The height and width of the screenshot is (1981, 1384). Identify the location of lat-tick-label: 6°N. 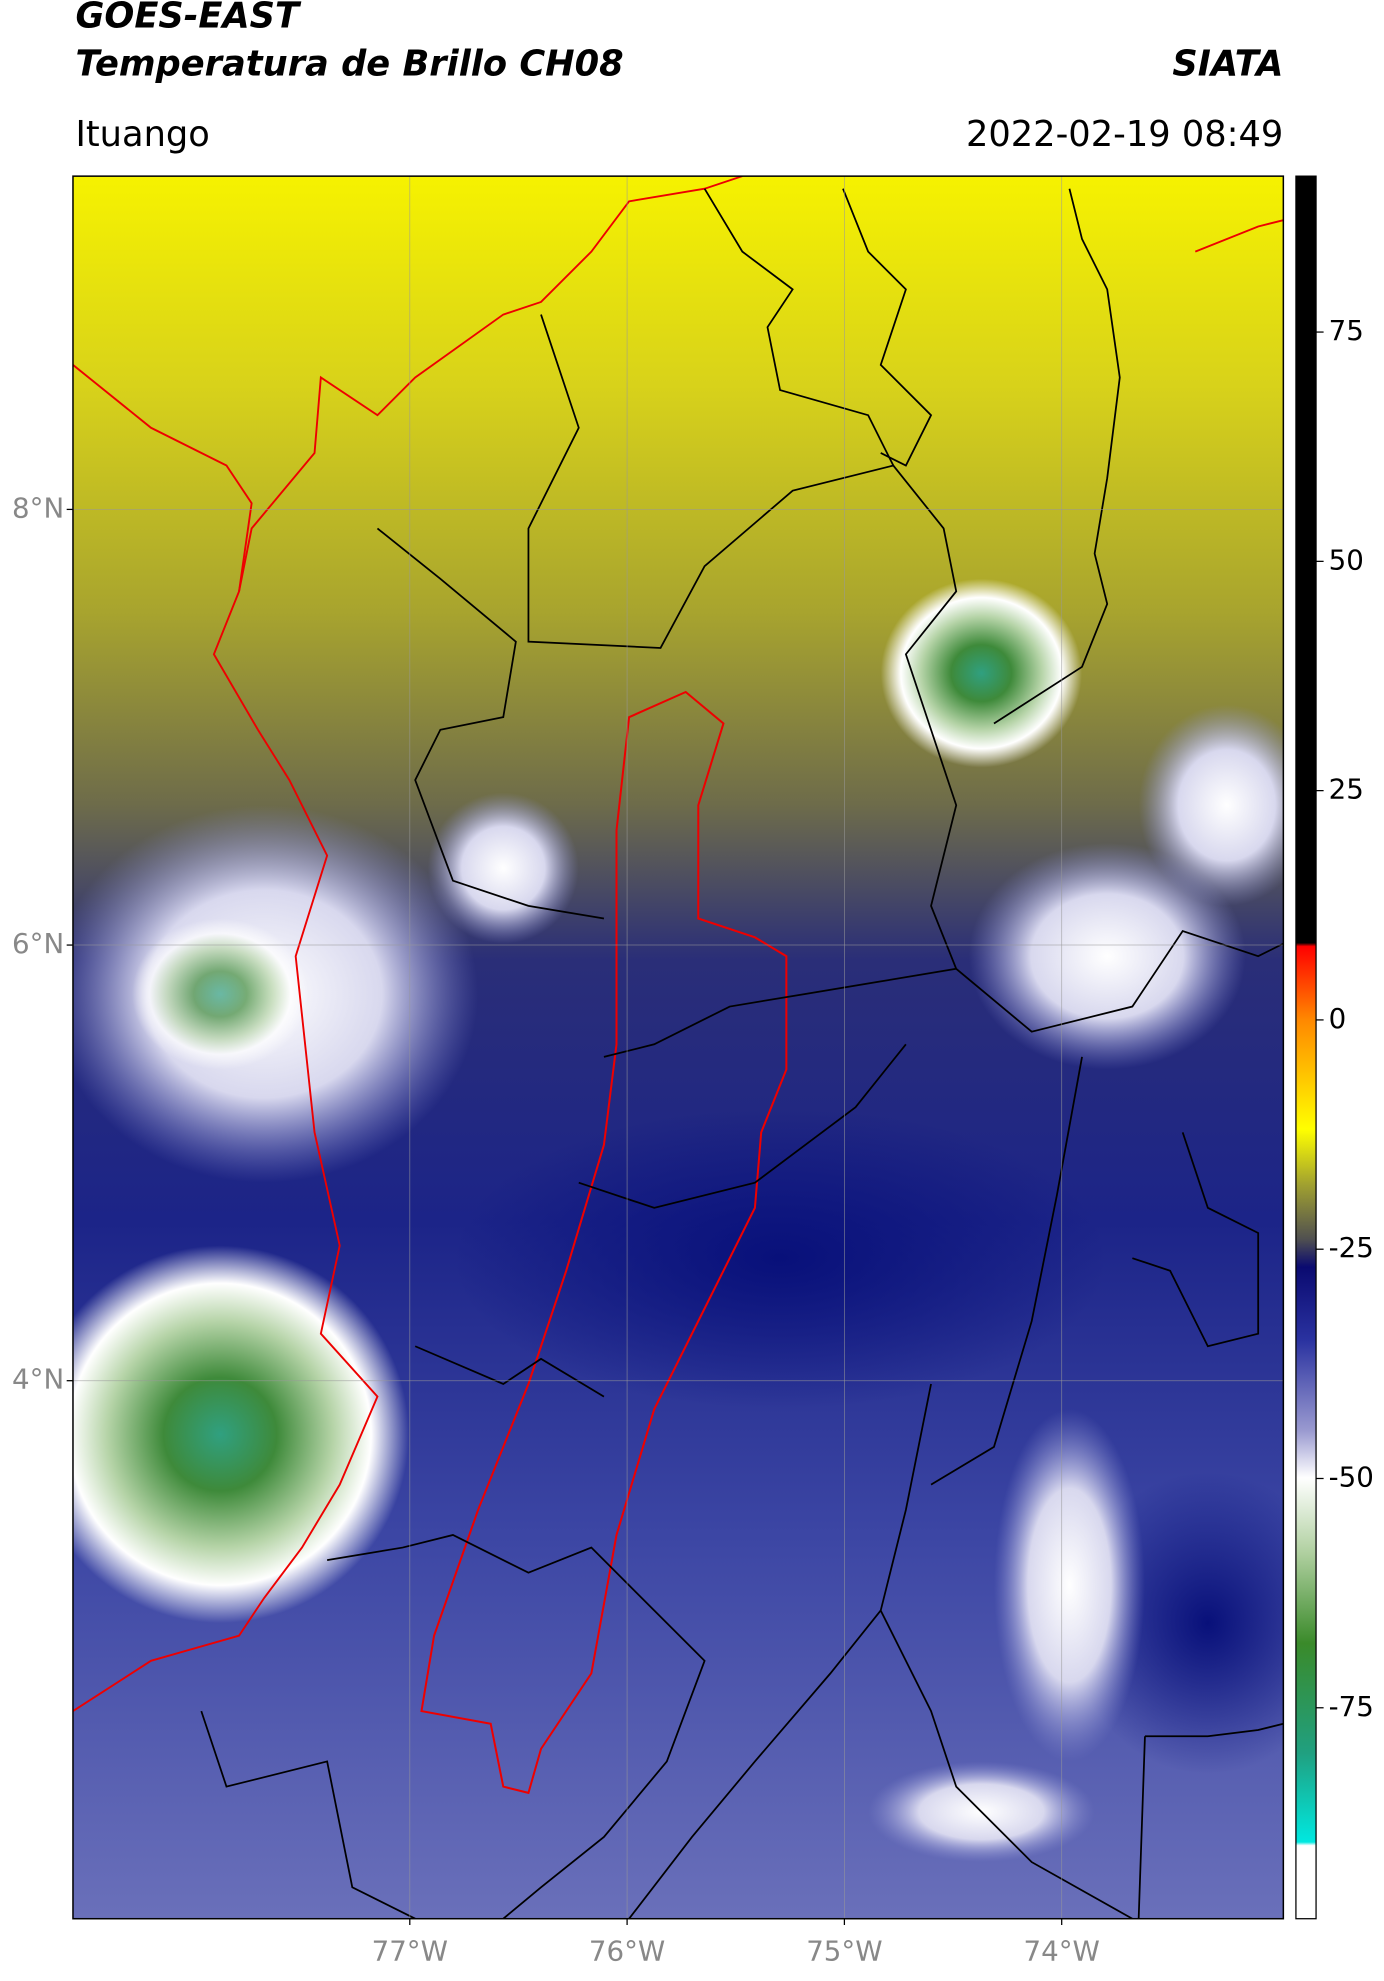
(38, 943).